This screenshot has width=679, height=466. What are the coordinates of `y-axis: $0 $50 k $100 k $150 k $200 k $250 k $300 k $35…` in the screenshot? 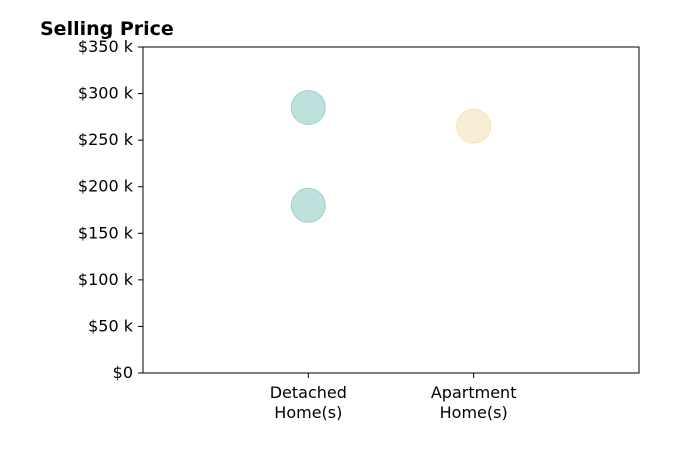 It's located at (110, 209).